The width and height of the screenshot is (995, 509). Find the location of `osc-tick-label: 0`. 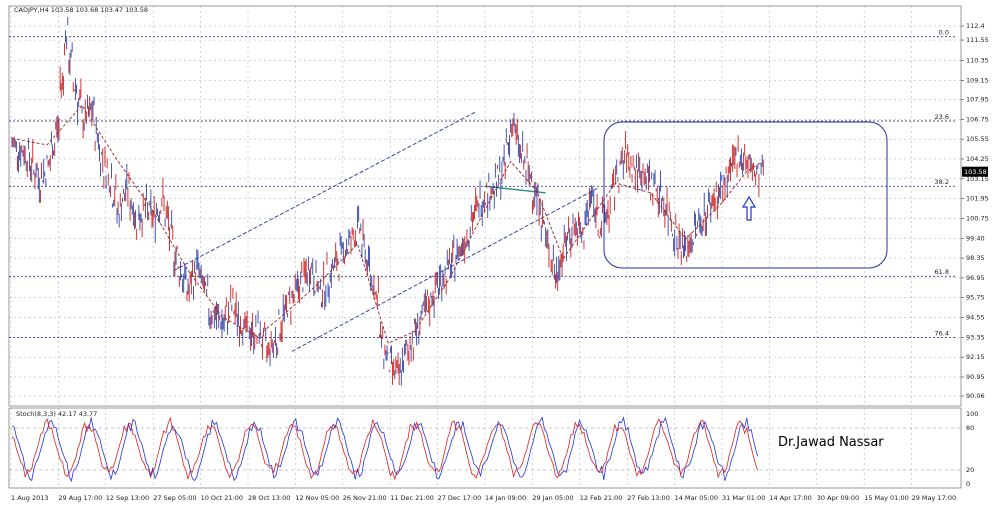

osc-tick-label: 0 is located at coordinates (968, 484).